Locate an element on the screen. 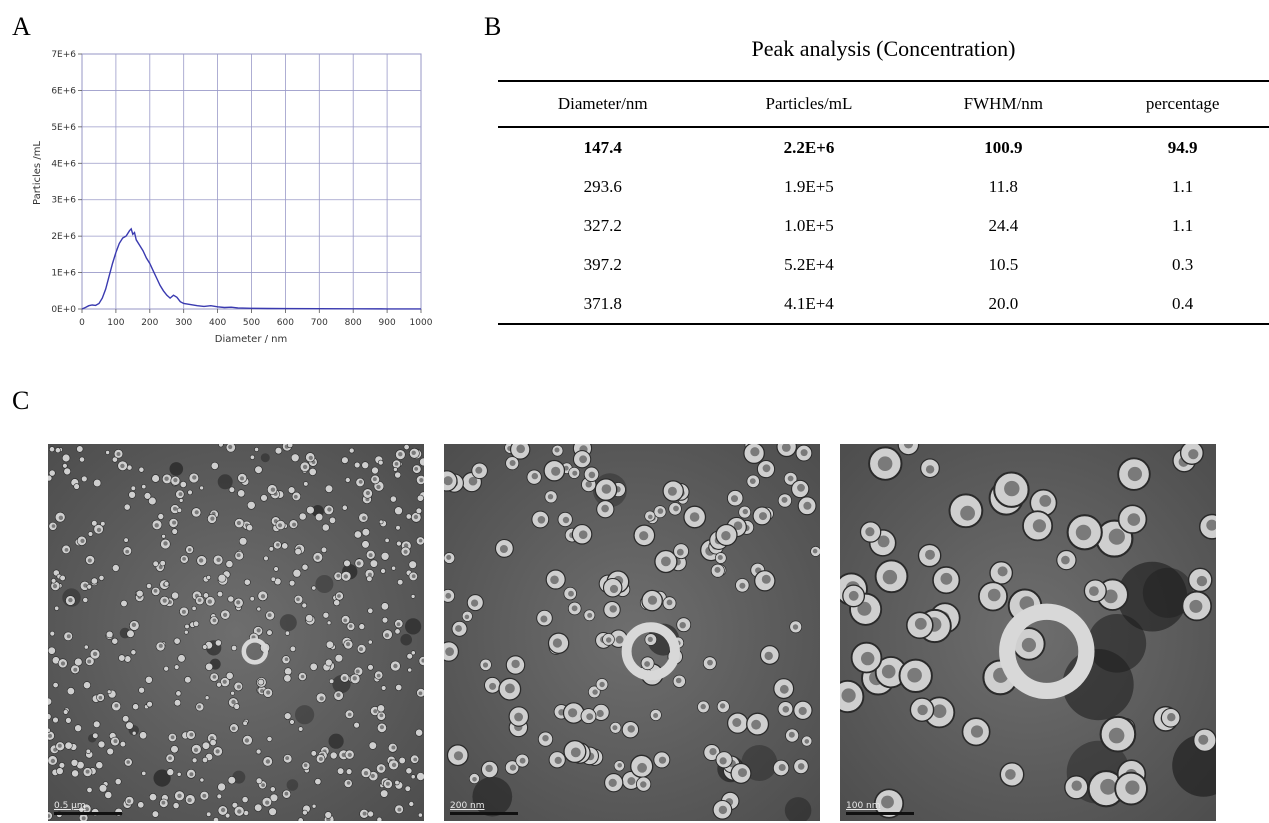 The height and width of the screenshot is (823, 1269). table-cell: 147.4 is located at coordinates (602, 147).